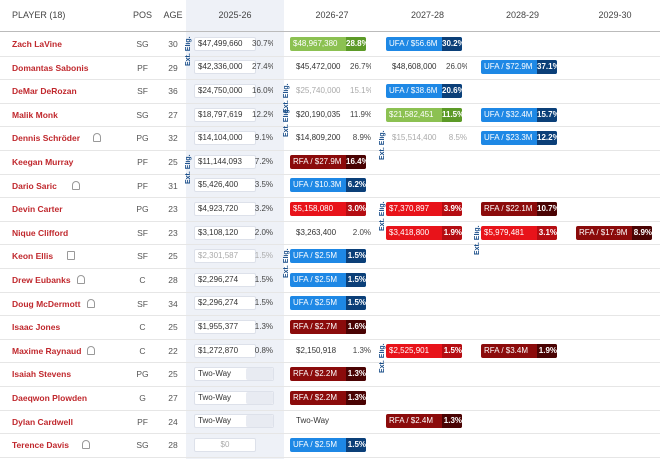 This screenshot has height=459, width=660. What do you see at coordinates (50, 67) in the screenshot?
I see `player-name: Domantas Sabonis` at bounding box center [50, 67].